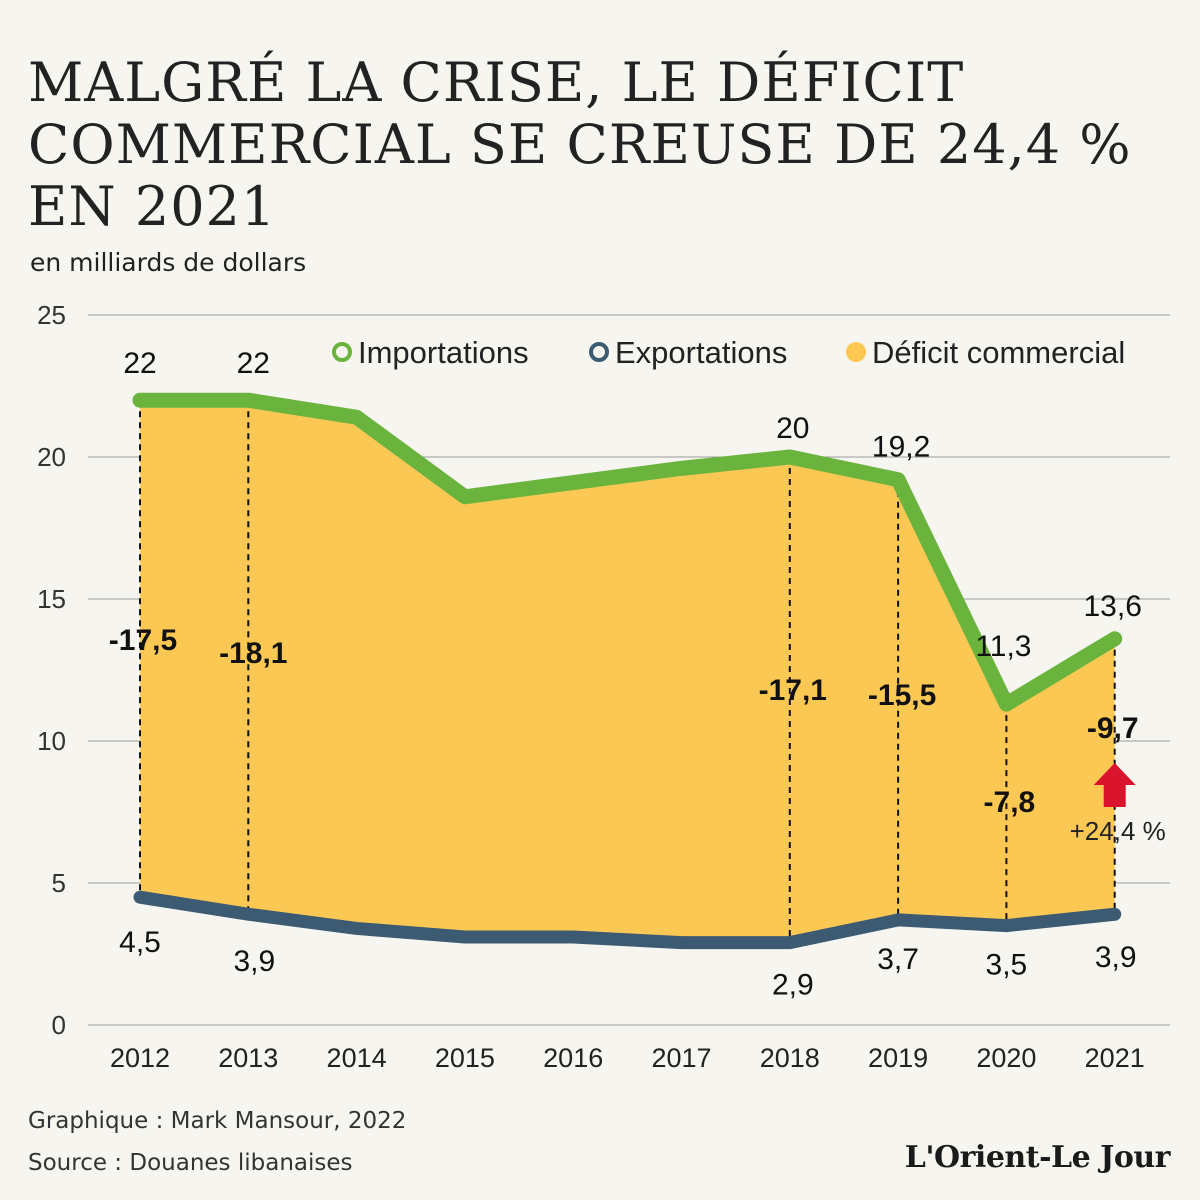 The image size is (1200, 1200). I want to click on title-line-2: COMMERCIAL SE CREUSE DE 24,4 %, so click(580, 144).